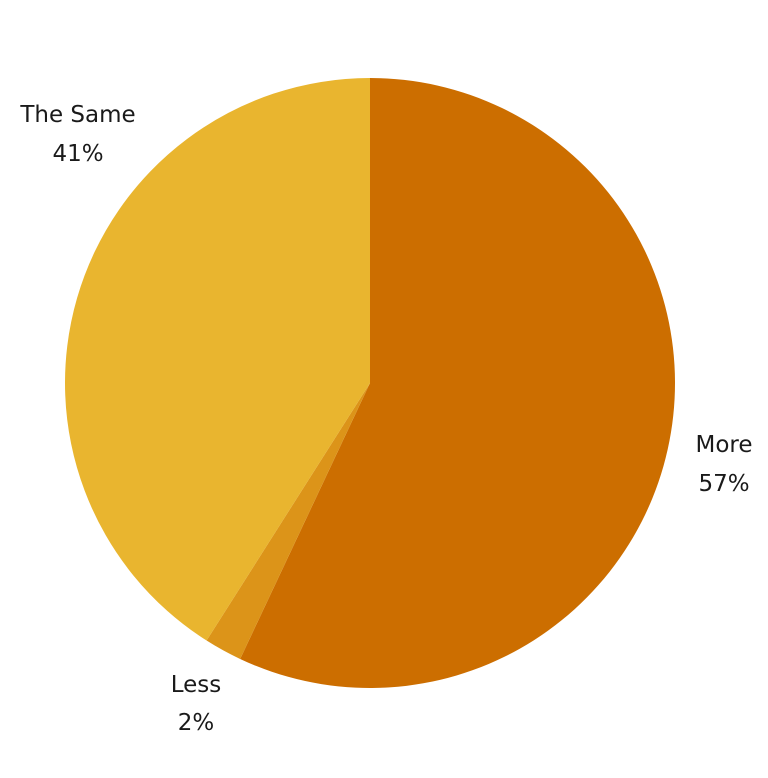  I want to click on slice-value-less: 2%, so click(196, 723).